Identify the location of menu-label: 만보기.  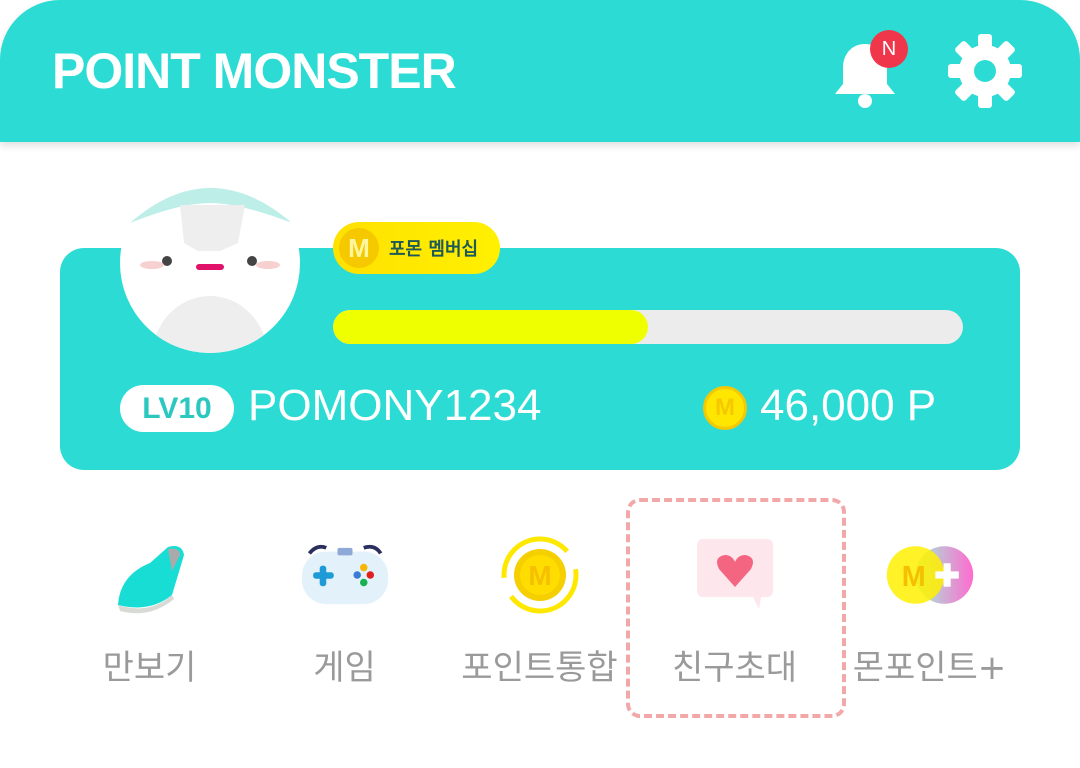
(149, 668).